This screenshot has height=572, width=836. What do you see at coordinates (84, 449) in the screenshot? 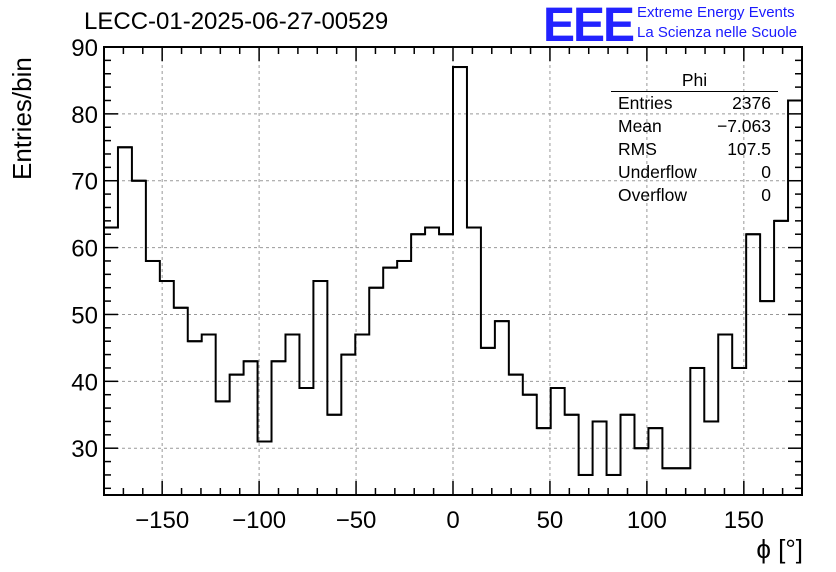
I see `y-tick-label: 30` at bounding box center [84, 449].